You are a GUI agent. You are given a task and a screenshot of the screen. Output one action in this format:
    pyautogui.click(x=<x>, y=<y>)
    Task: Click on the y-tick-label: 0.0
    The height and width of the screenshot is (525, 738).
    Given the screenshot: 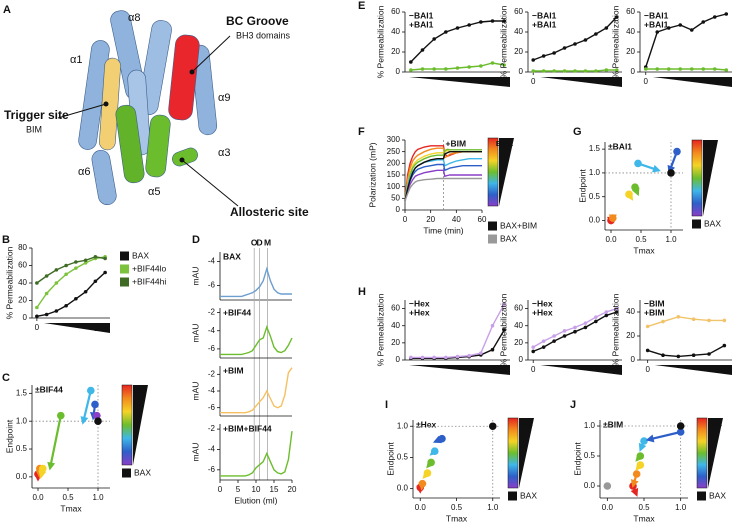 What is the action you would take?
    pyautogui.click(x=595, y=220)
    